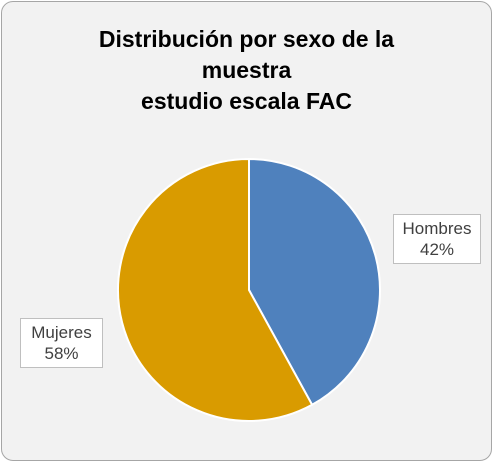 Image resolution: width=495 pixels, height=464 pixels. I want to click on data-label-mujeres-percent: 58%, so click(61, 353).